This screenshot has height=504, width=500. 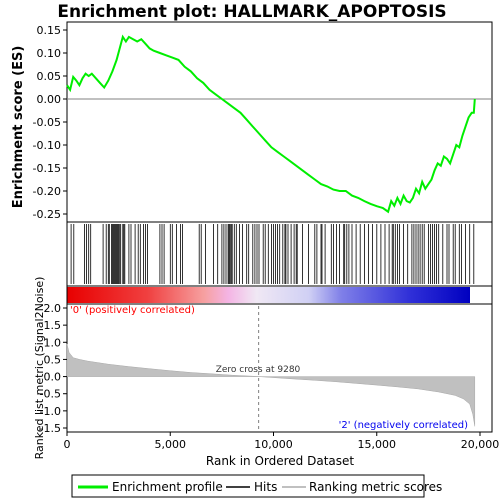 I want to click on es-y-tick-label: 0.10, so click(x=49, y=53).